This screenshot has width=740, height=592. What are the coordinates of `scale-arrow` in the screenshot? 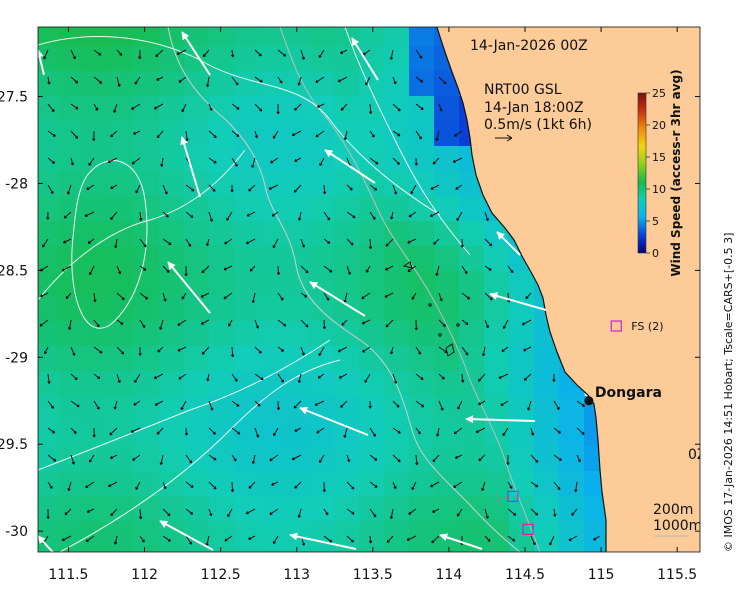 It's located at (504, 138).